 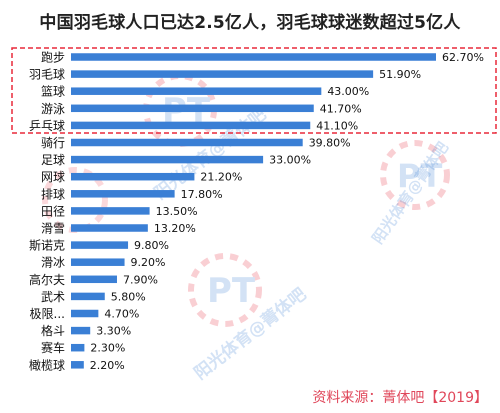 What do you see at coordinates (107, 348) in the screenshot?
I see `value-label: 2.30%` at bounding box center [107, 348].